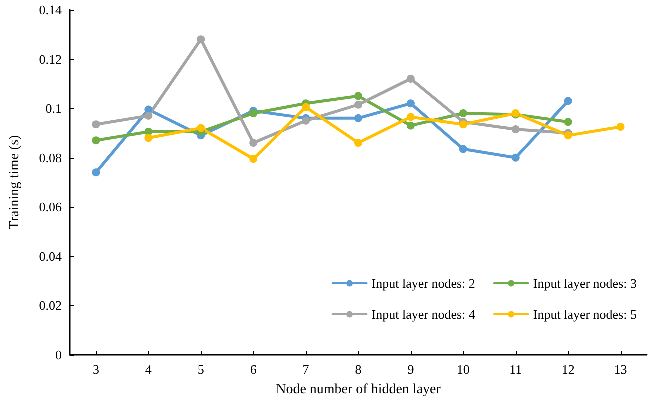 The image size is (657, 409). Describe the element at coordinates (621, 369) in the screenshot. I see `x-tick-label: 13` at that location.